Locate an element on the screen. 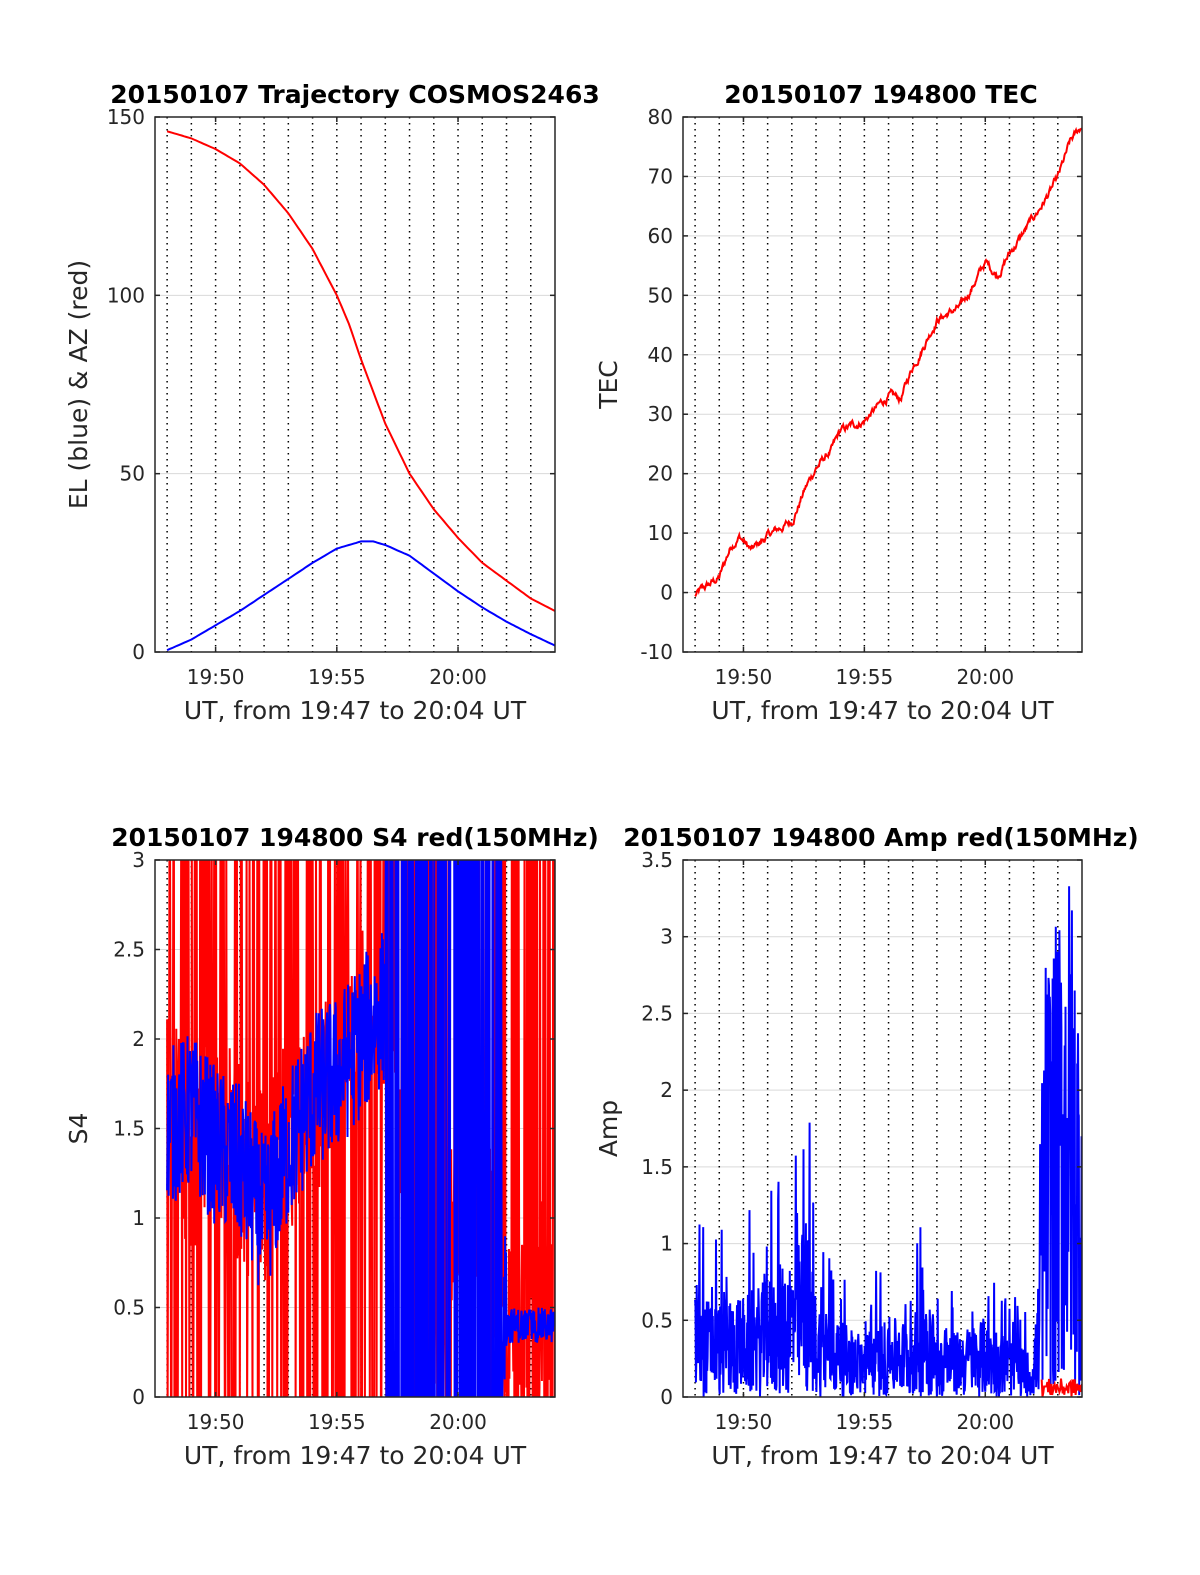 The image size is (1200, 1575). y-axis-label: S4 is located at coordinates (78, 1129).